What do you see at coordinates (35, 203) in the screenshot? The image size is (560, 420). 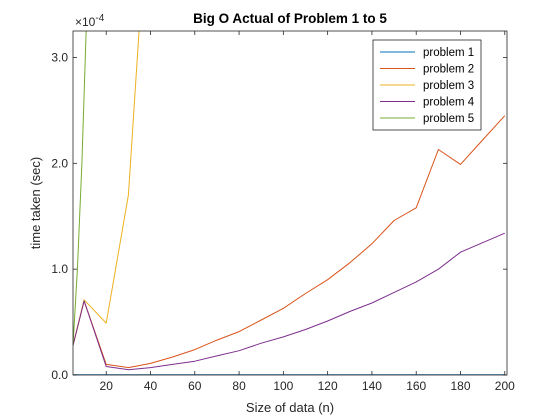 I see `y-axis-label: time taken (sec)` at bounding box center [35, 203].